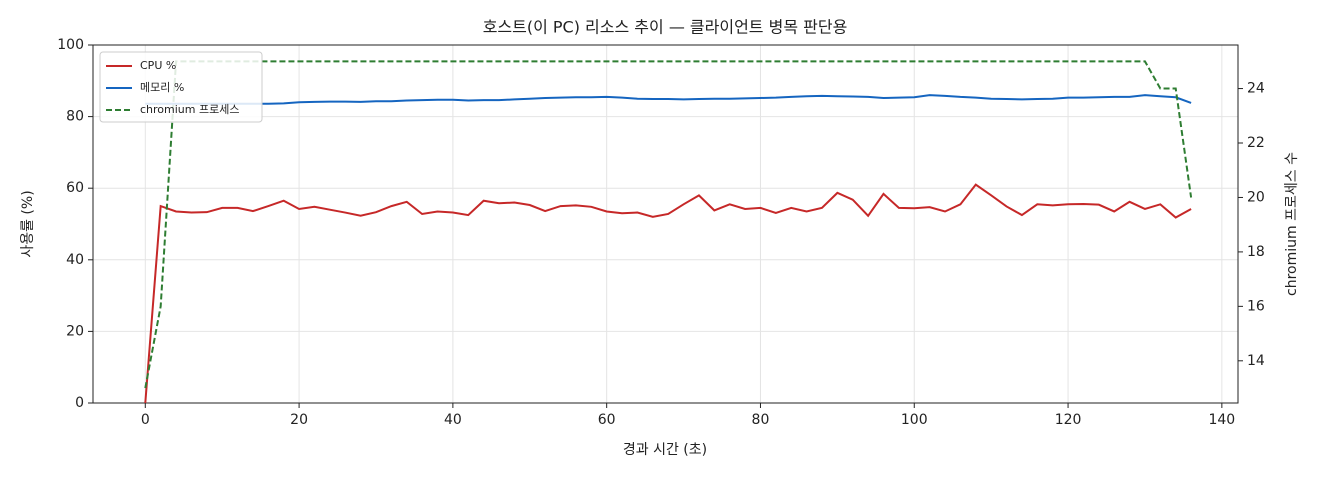 The image size is (1320, 480). I want to click on y2-tick-label: 14, so click(1256, 361).